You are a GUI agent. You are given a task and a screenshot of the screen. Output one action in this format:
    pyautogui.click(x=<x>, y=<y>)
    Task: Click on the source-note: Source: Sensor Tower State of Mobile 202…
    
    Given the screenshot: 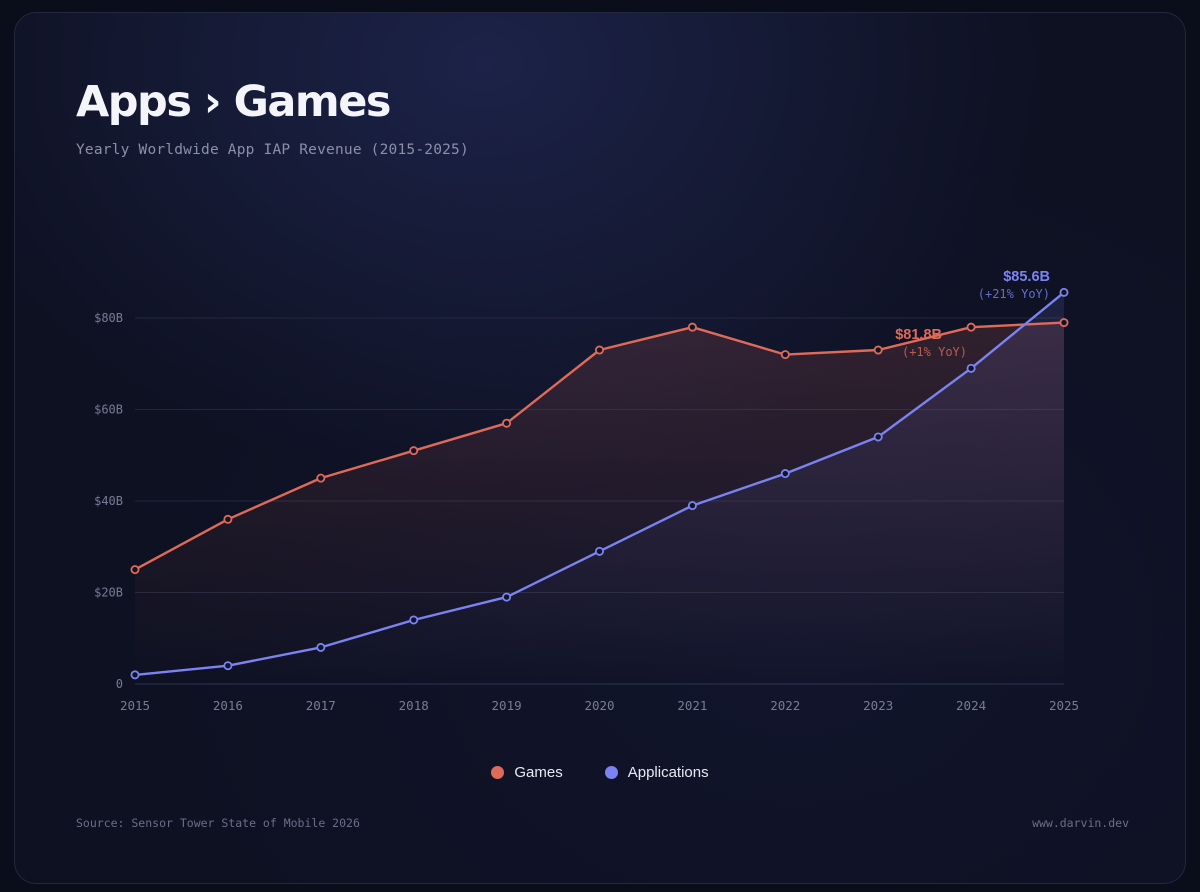 What is the action you would take?
    pyautogui.click(x=218, y=823)
    